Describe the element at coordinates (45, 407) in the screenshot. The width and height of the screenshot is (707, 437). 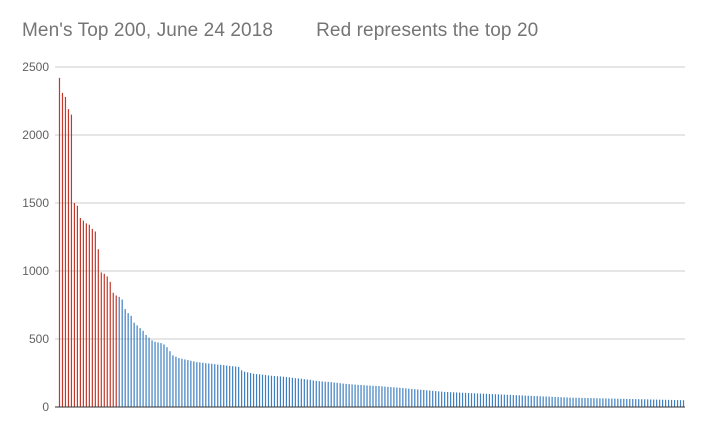
I see `y-tick-label: 0` at that location.